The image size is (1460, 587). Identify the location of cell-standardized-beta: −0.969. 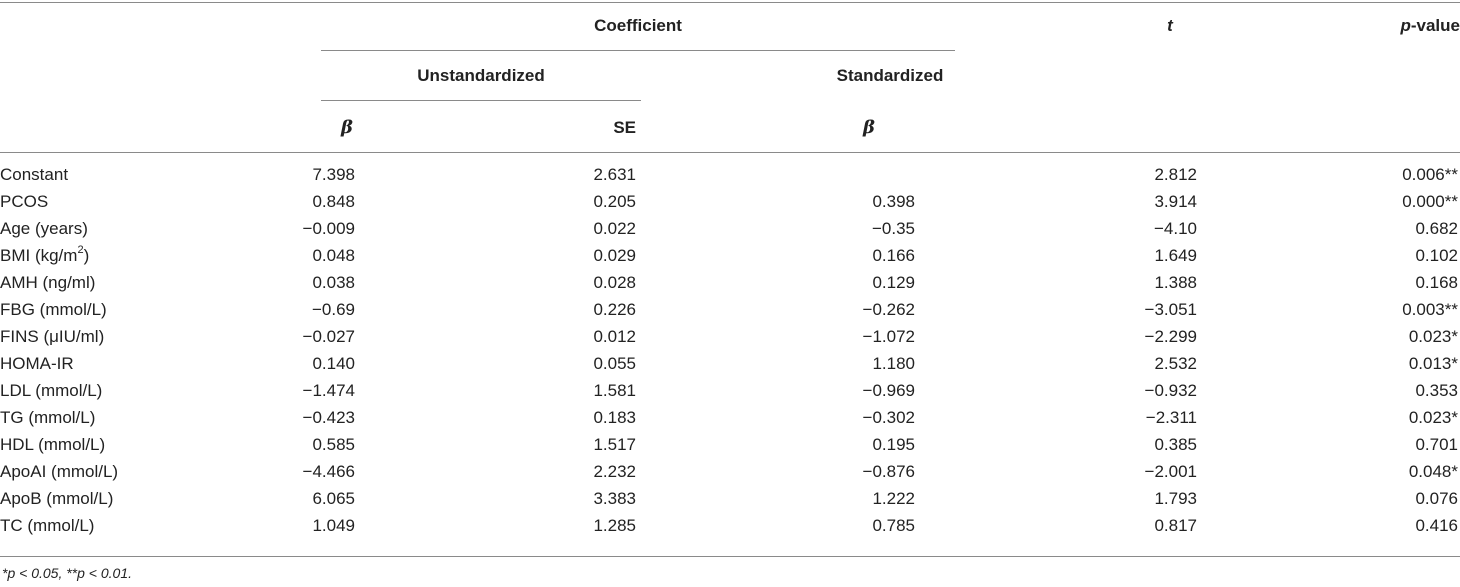
(888, 390).